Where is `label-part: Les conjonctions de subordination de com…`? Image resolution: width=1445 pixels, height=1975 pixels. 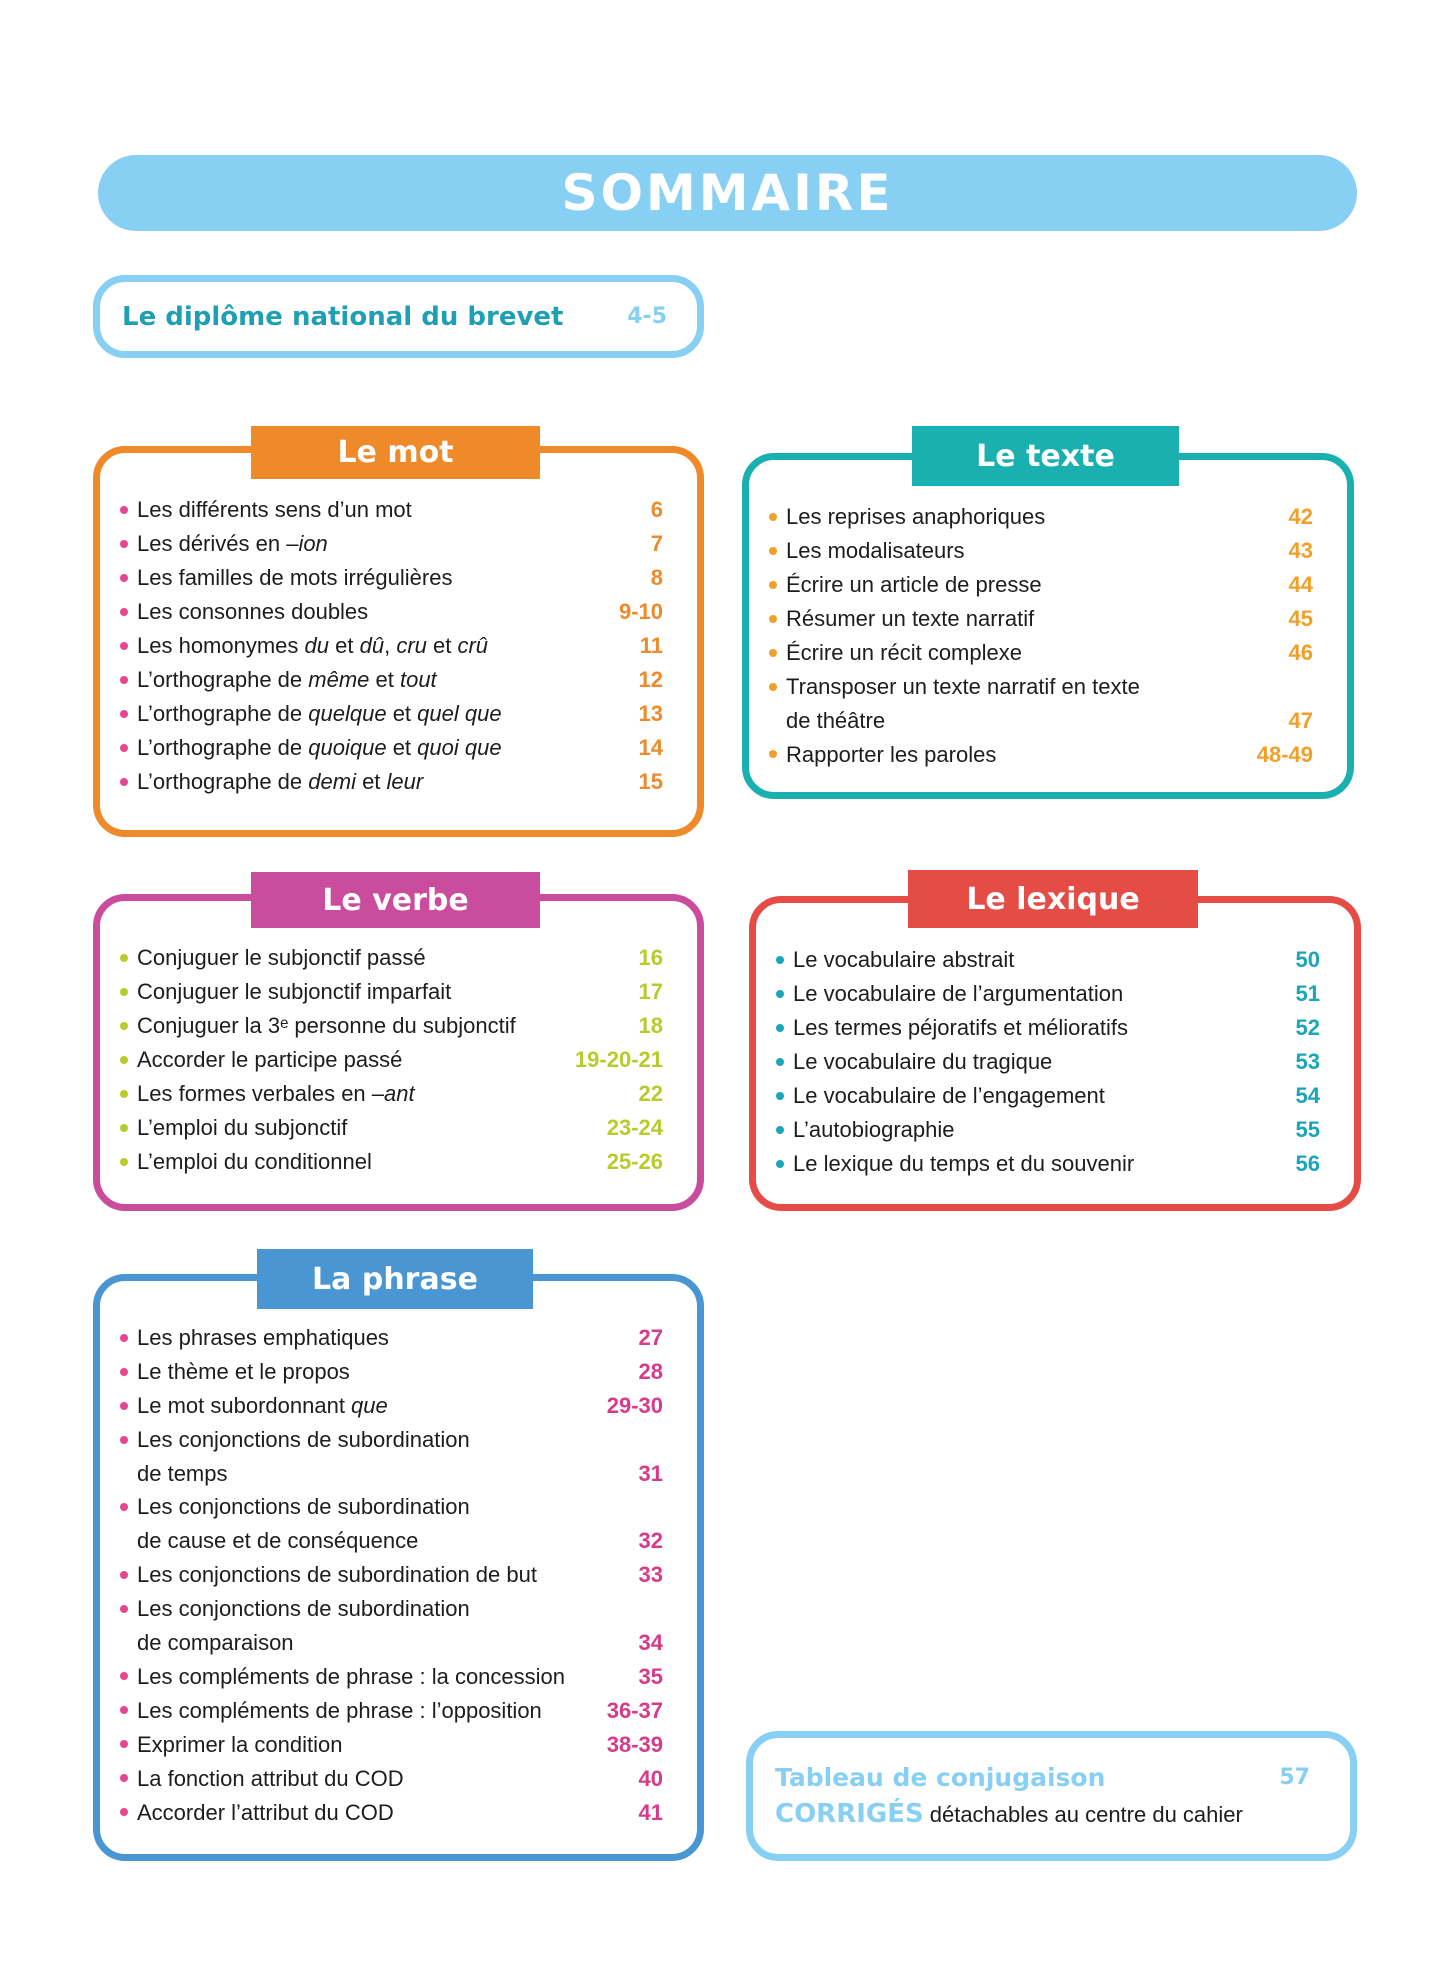
label-part: Les conjonctions de subordination de com… is located at coordinates (303, 1625).